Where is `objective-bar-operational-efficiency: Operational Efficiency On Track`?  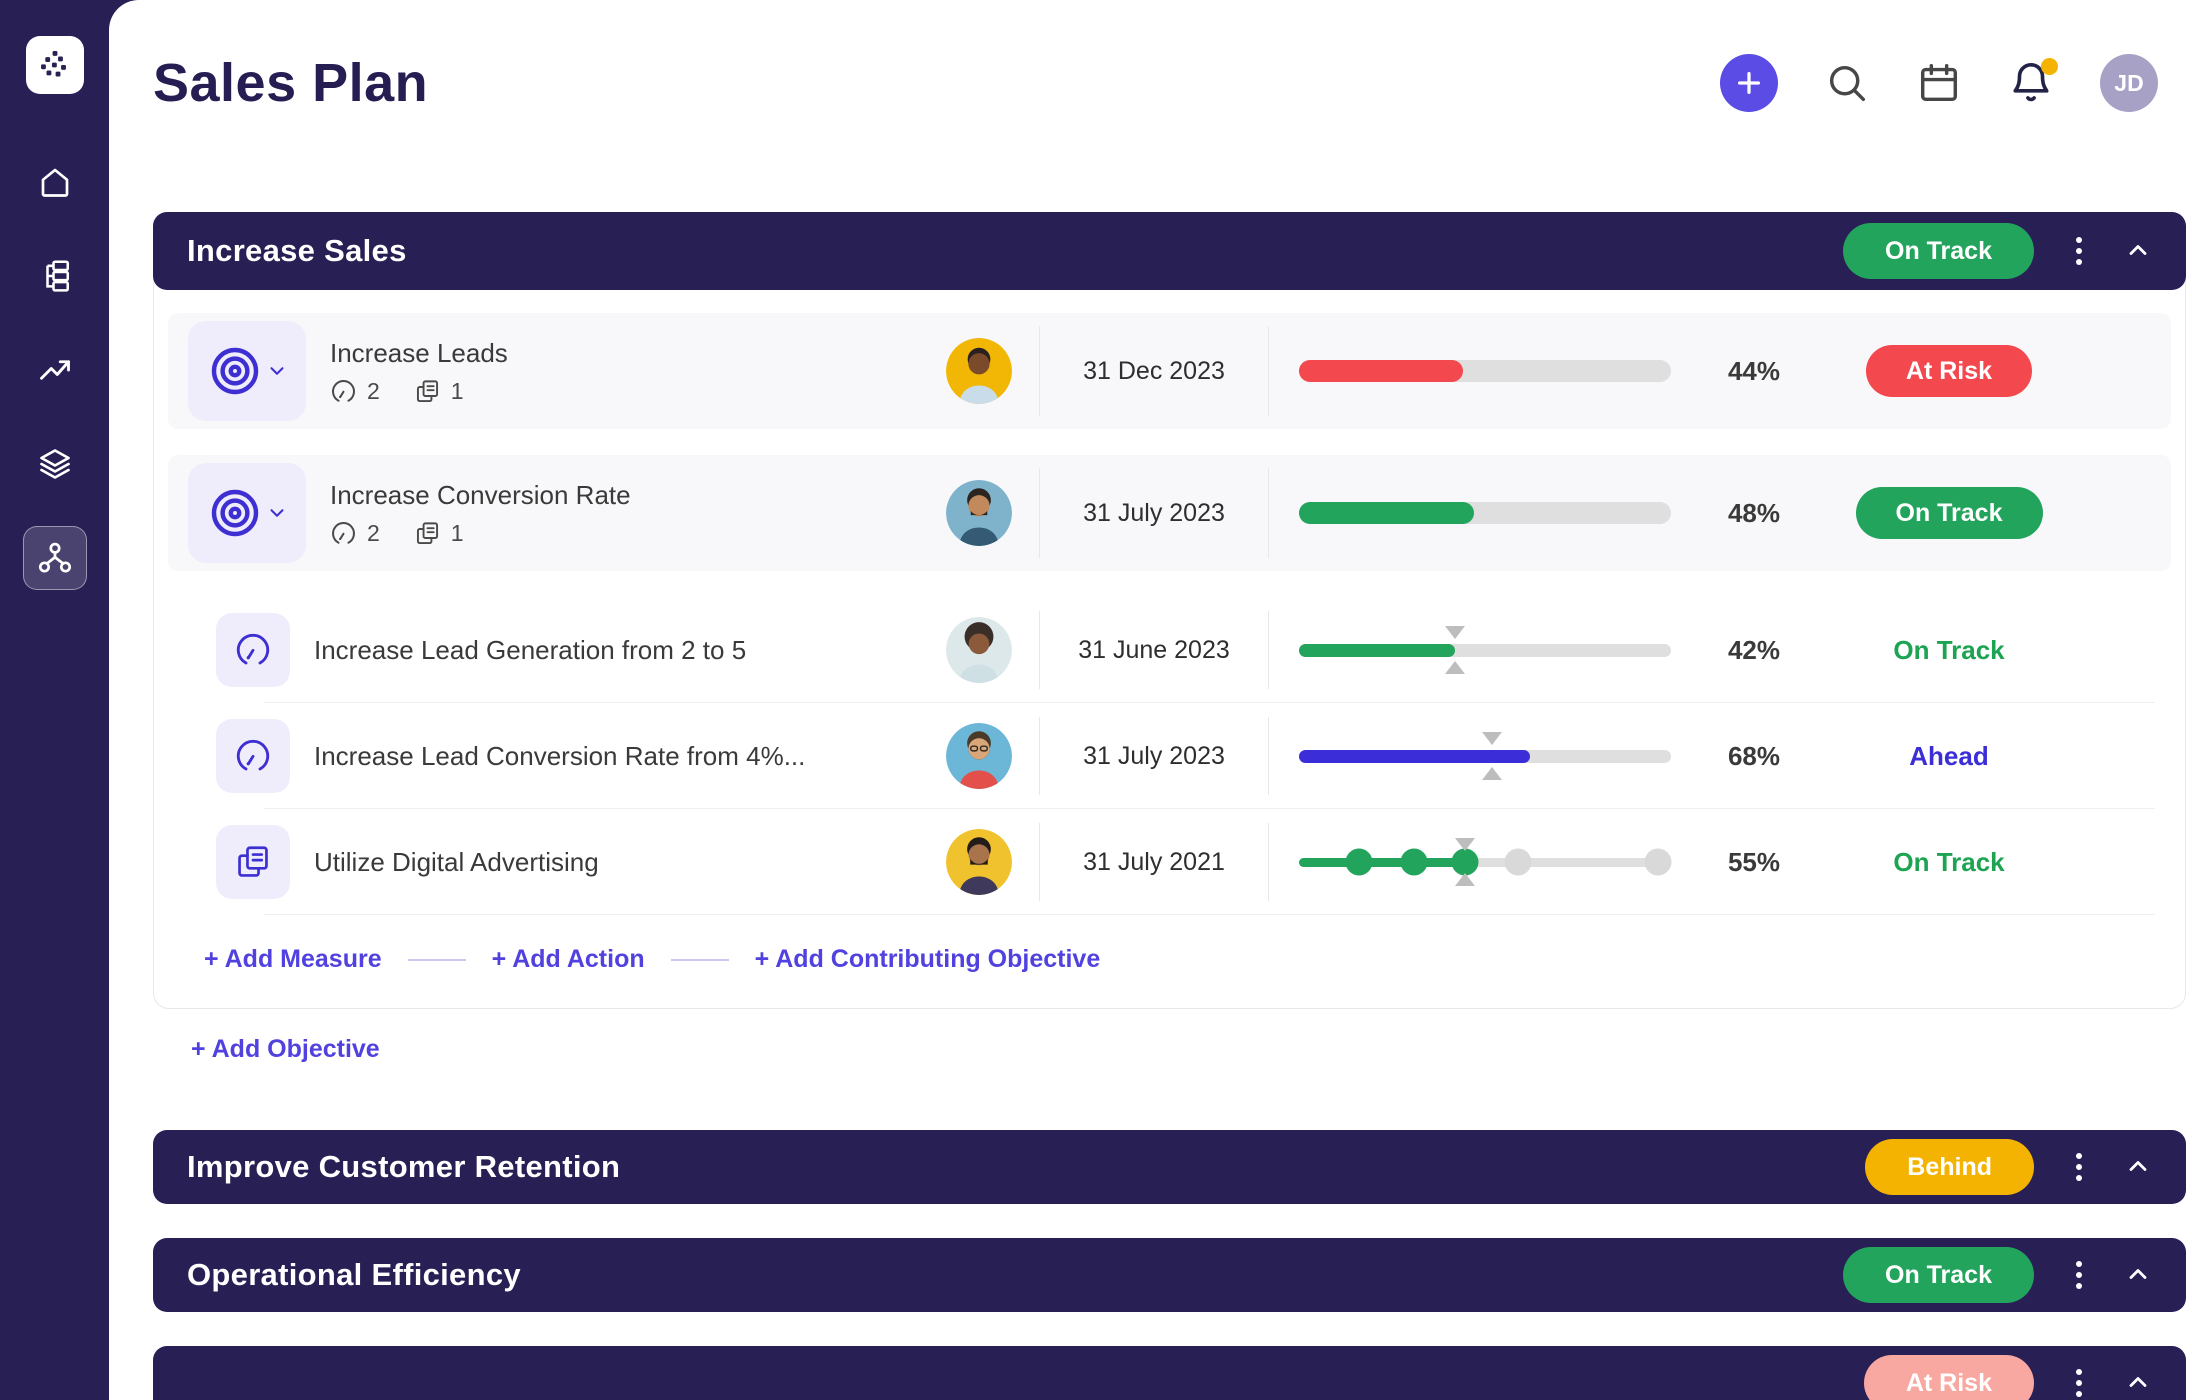
objective-bar-operational-efficiency: Operational Efficiency On Track is located at coordinates (1169, 1275).